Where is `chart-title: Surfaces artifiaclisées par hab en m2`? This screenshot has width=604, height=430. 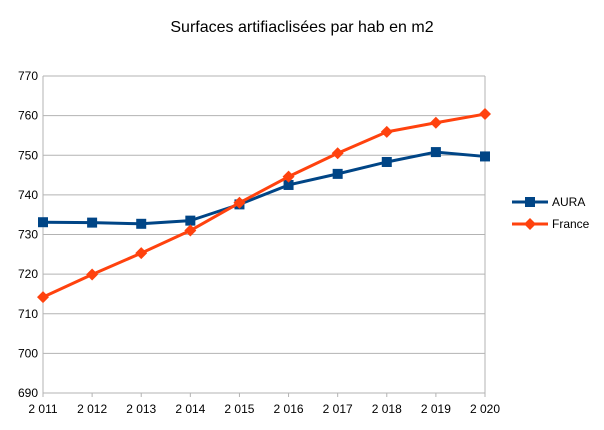 chart-title: Surfaces artifiaclisées par hab en m2 is located at coordinates (301, 27).